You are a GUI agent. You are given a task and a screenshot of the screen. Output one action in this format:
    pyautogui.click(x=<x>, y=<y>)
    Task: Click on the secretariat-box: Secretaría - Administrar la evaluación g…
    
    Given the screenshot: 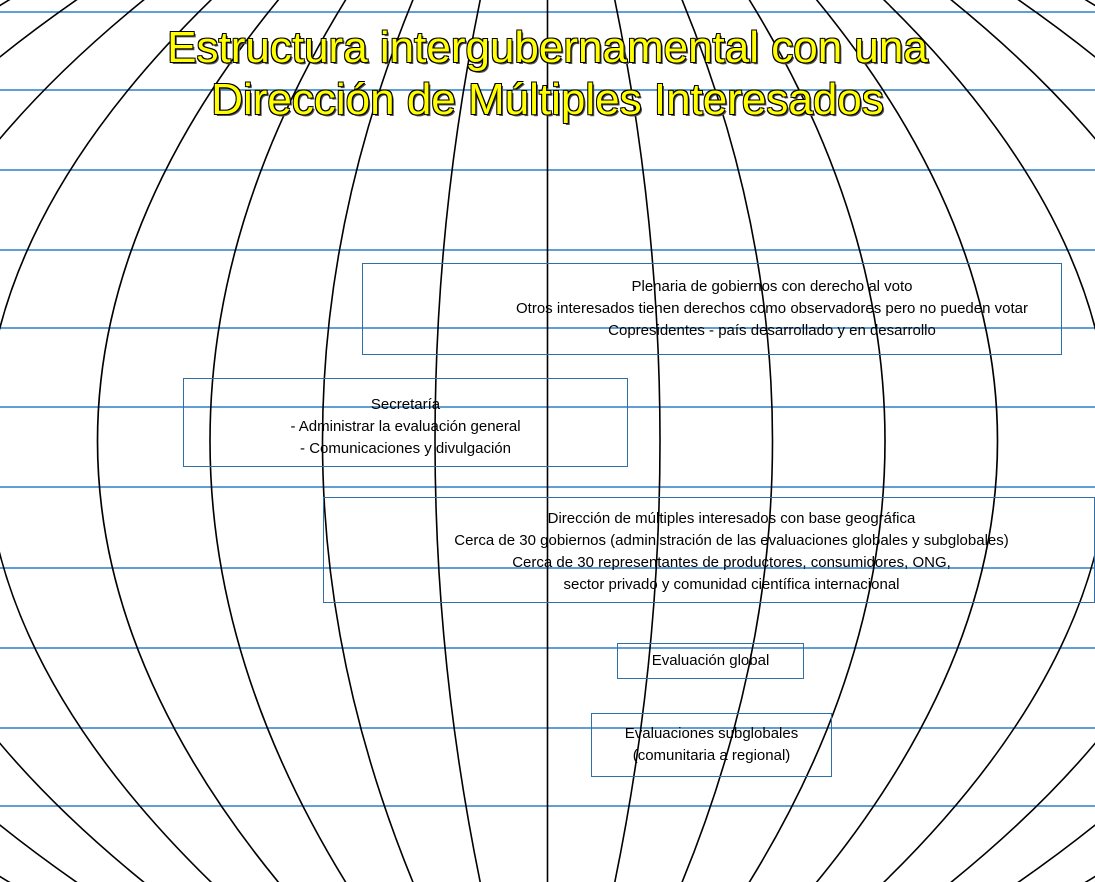 What is the action you would take?
    pyautogui.click(x=405, y=422)
    